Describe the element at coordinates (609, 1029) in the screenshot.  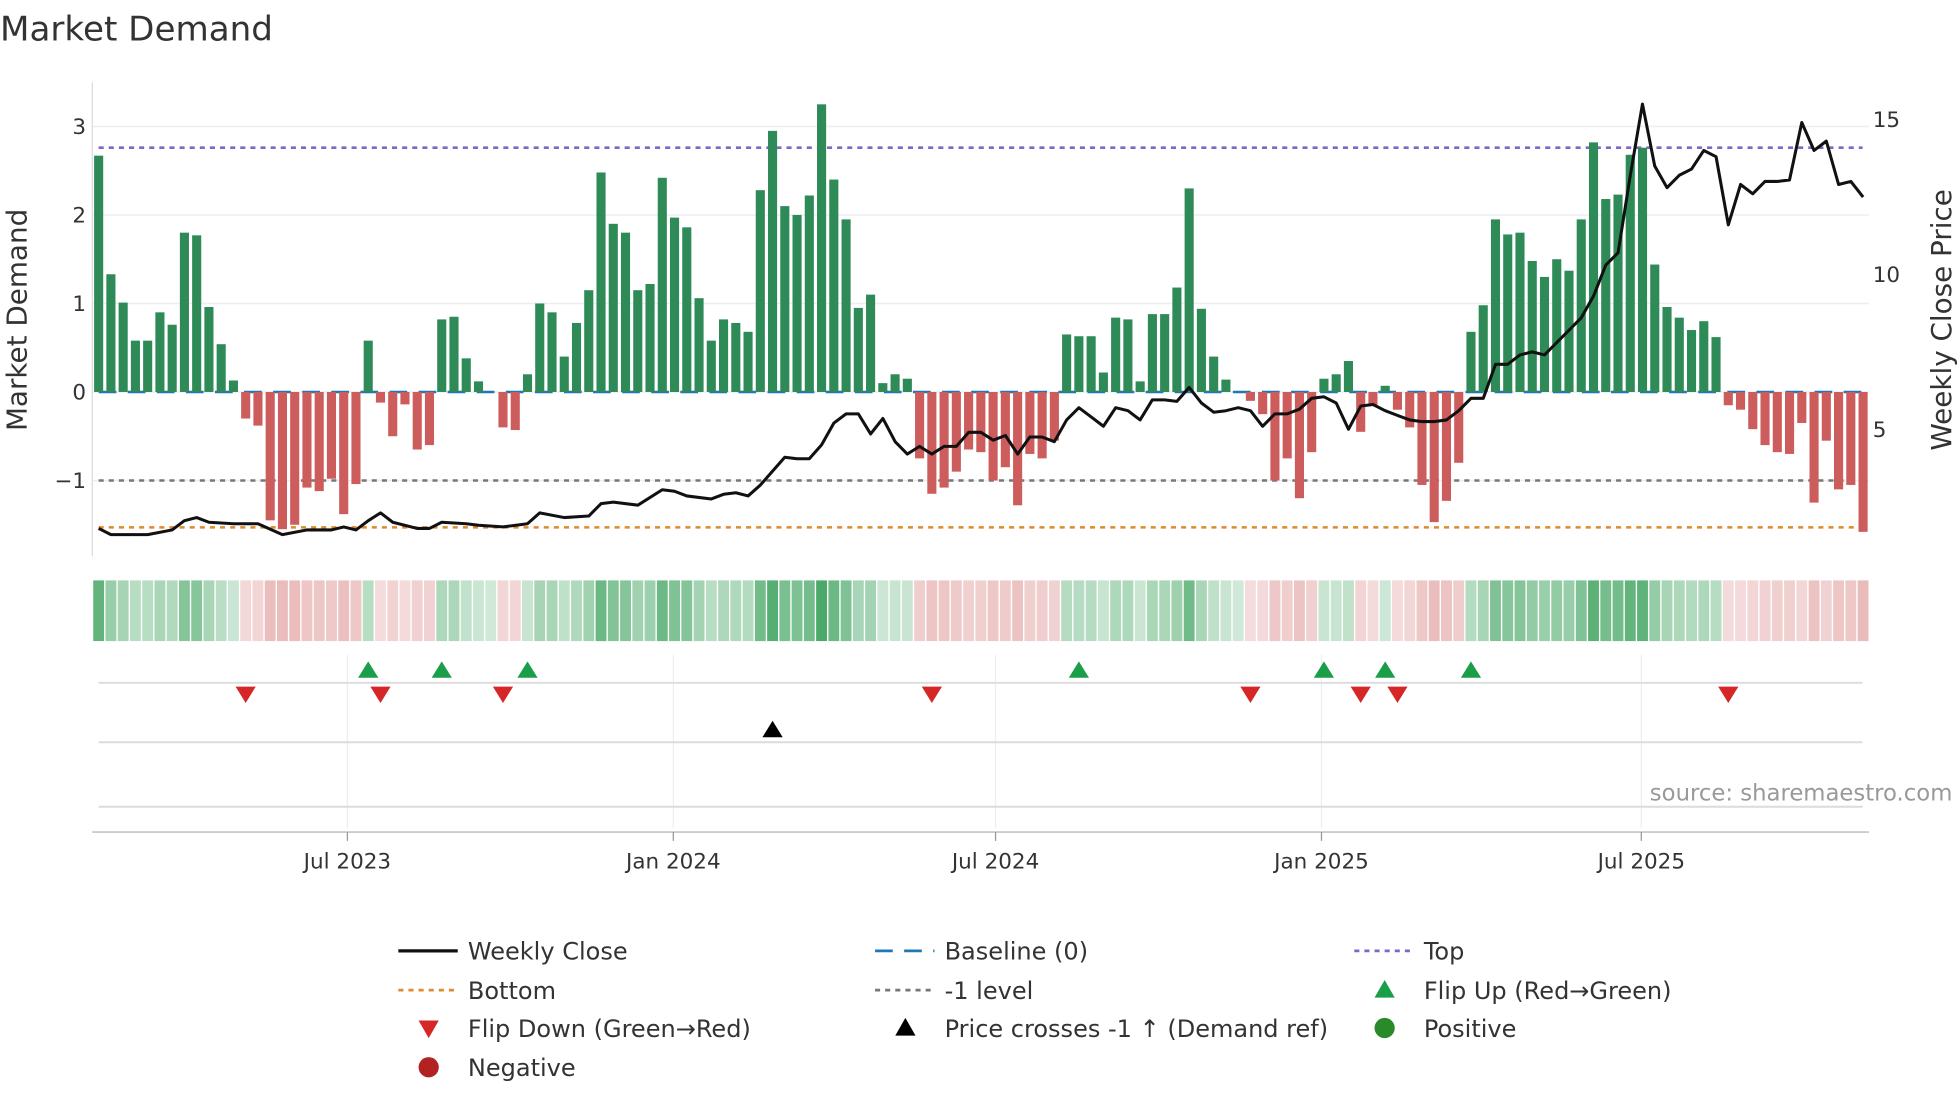
I see `legend-label: Flip Down (Green→Red)` at that location.